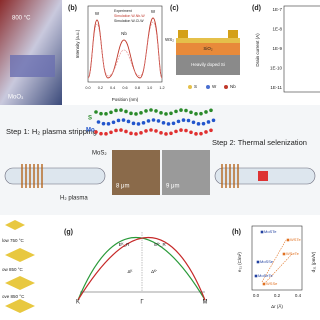 This screenshot has width=320, height=320. I want to click on k-point: Γ, so click(142, 303).